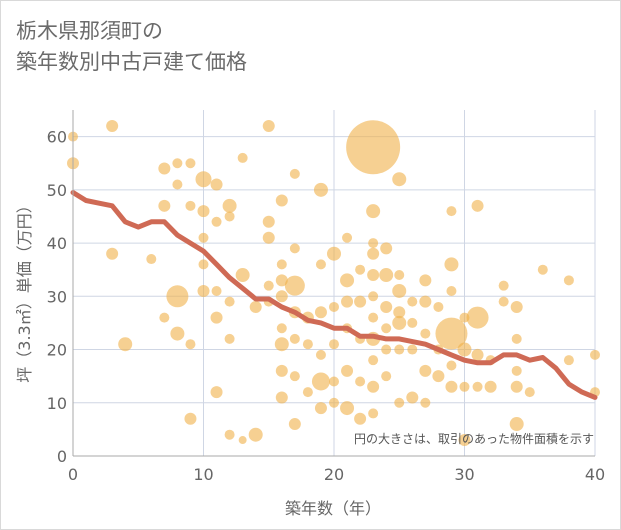  Describe the element at coordinates (57, 350) in the screenshot. I see `y-tick-label: 20` at that location.